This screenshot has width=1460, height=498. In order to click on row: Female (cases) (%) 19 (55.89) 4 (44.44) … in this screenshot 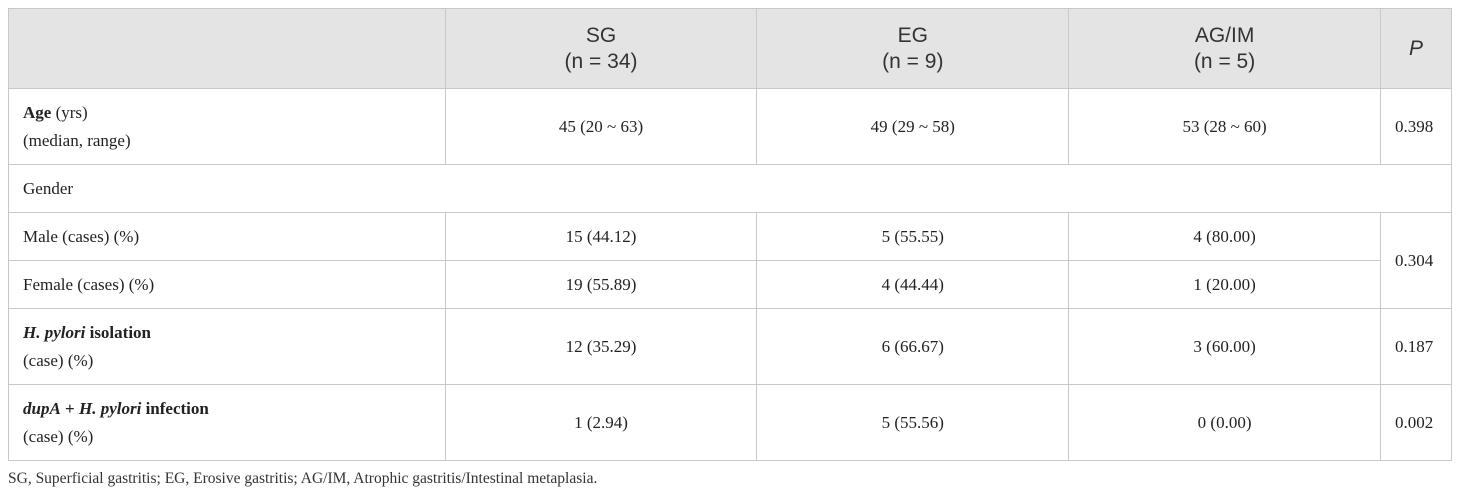, I will do `click(730, 284)`.